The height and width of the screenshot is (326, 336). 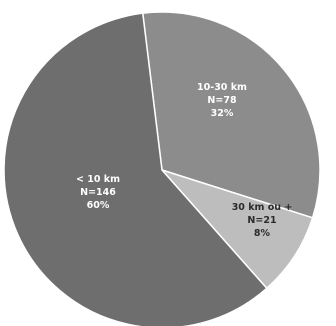 I want to click on slice-category-2: < 10 km, so click(x=98, y=179).